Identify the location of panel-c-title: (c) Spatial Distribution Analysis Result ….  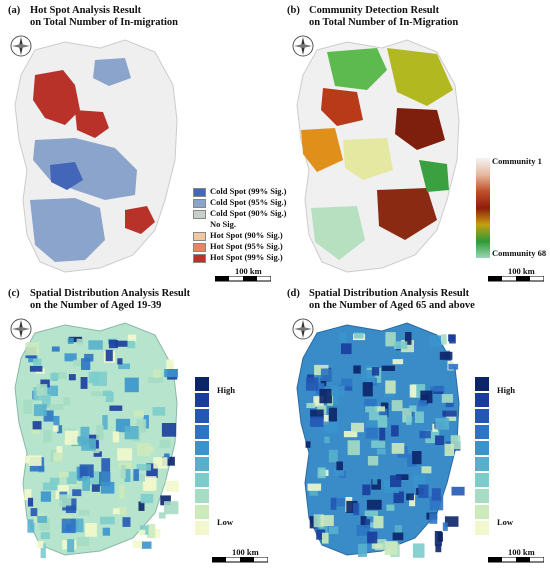
(99, 300).